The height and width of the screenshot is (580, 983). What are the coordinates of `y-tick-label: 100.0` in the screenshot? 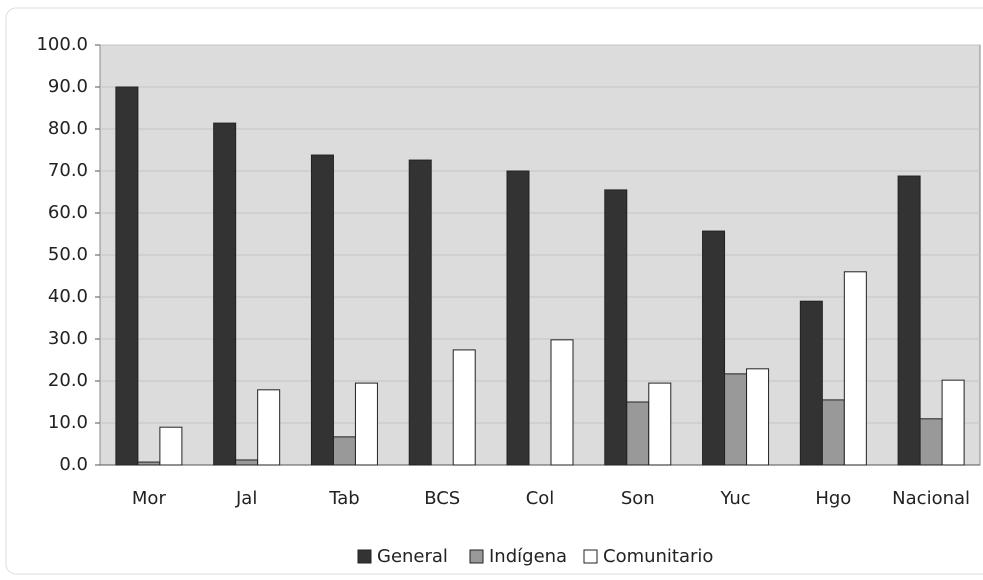 It's located at (62, 44).